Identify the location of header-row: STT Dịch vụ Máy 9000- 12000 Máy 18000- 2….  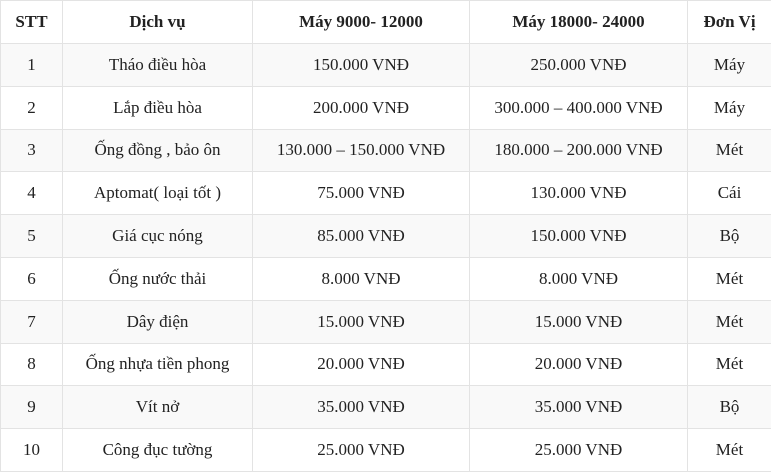
(385, 22).